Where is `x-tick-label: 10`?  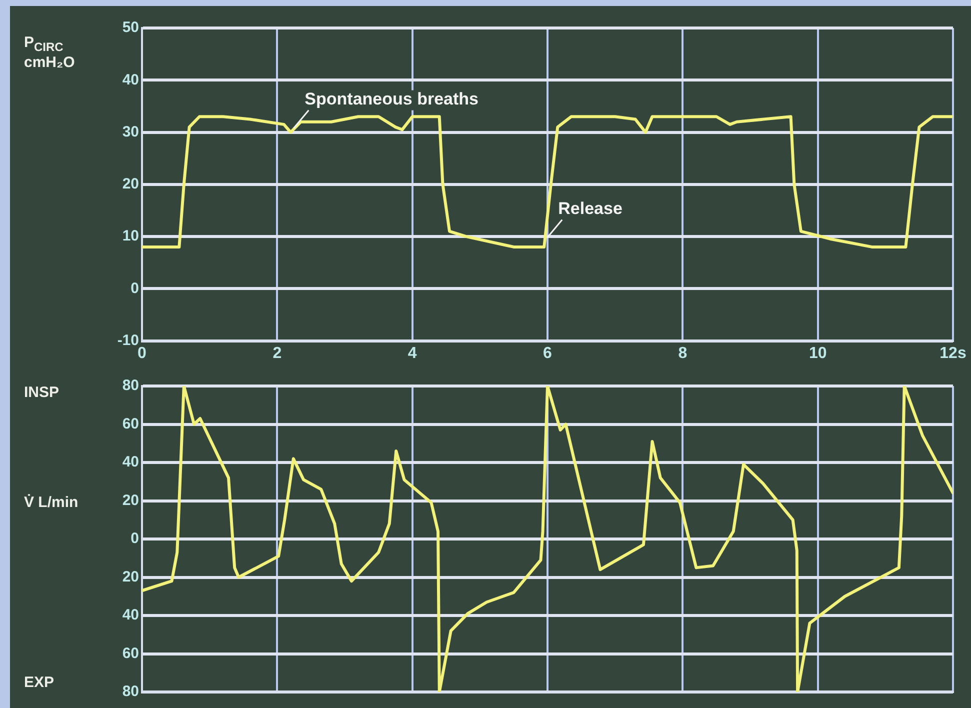 x-tick-label: 10 is located at coordinates (817, 353).